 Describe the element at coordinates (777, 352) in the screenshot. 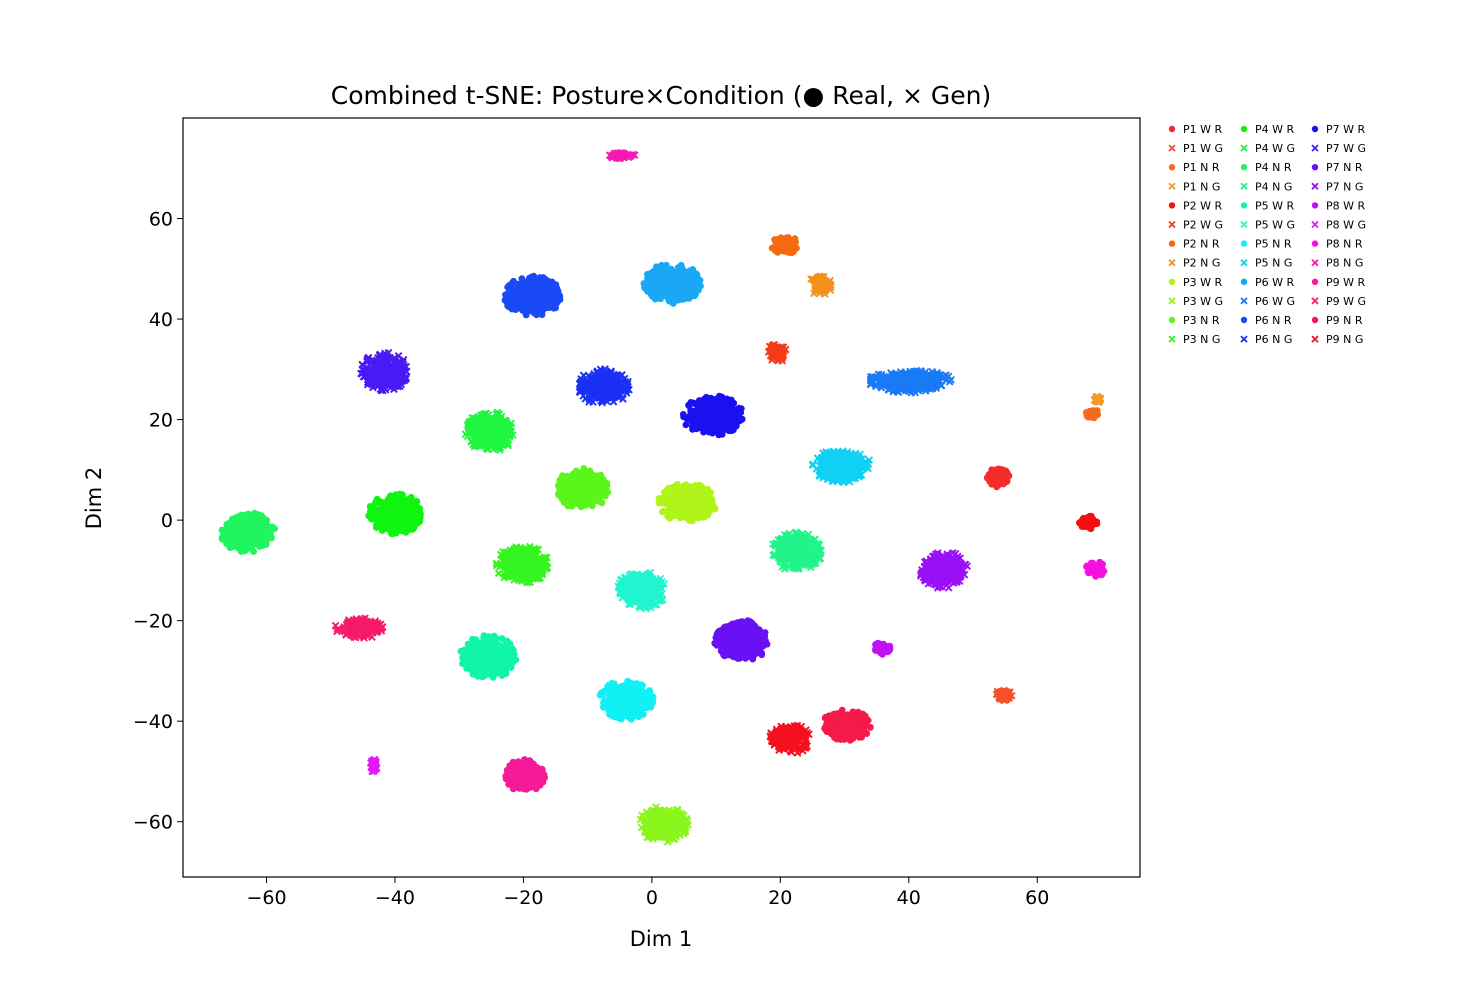

I see `series-p2-w-g` at that location.